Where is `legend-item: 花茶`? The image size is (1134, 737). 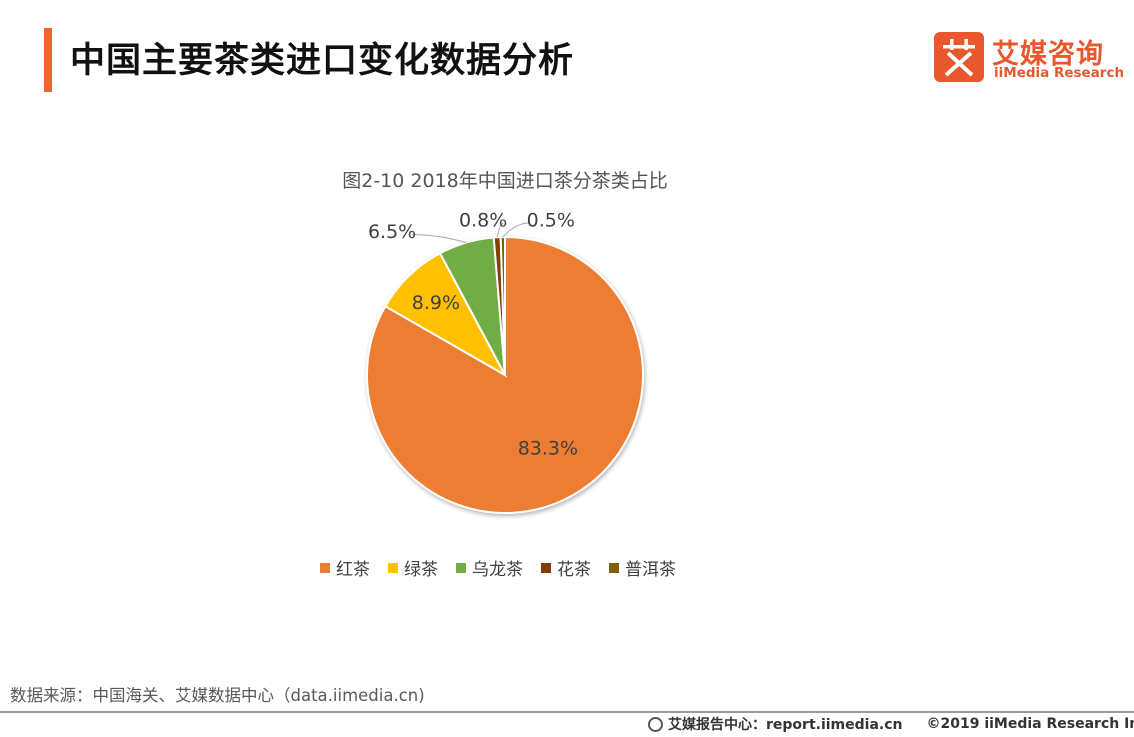 legend-item: 花茶 is located at coordinates (566, 567).